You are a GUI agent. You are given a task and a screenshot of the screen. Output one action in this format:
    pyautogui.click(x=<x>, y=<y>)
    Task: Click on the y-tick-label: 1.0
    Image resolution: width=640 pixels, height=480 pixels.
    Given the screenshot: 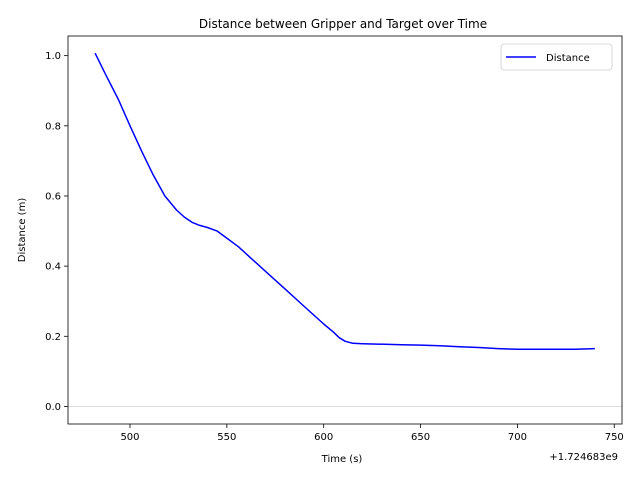 What is the action you would take?
    pyautogui.click(x=53, y=56)
    